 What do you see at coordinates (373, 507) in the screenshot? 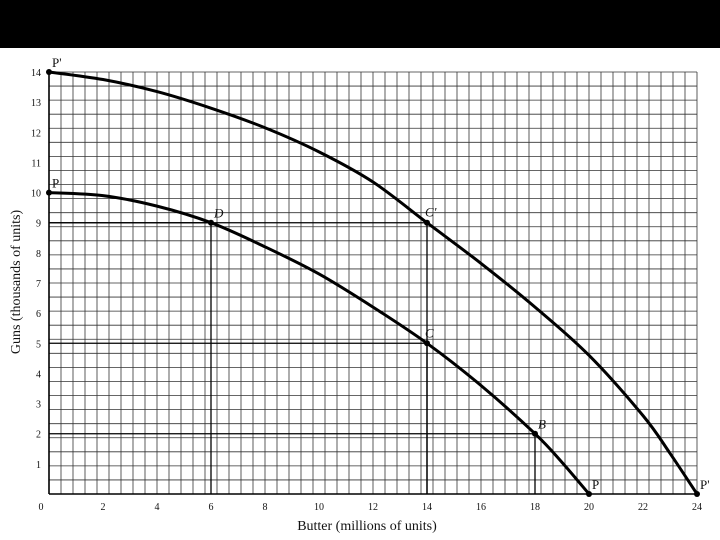
I see `x-tick-label: 12` at bounding box center [373, 507].